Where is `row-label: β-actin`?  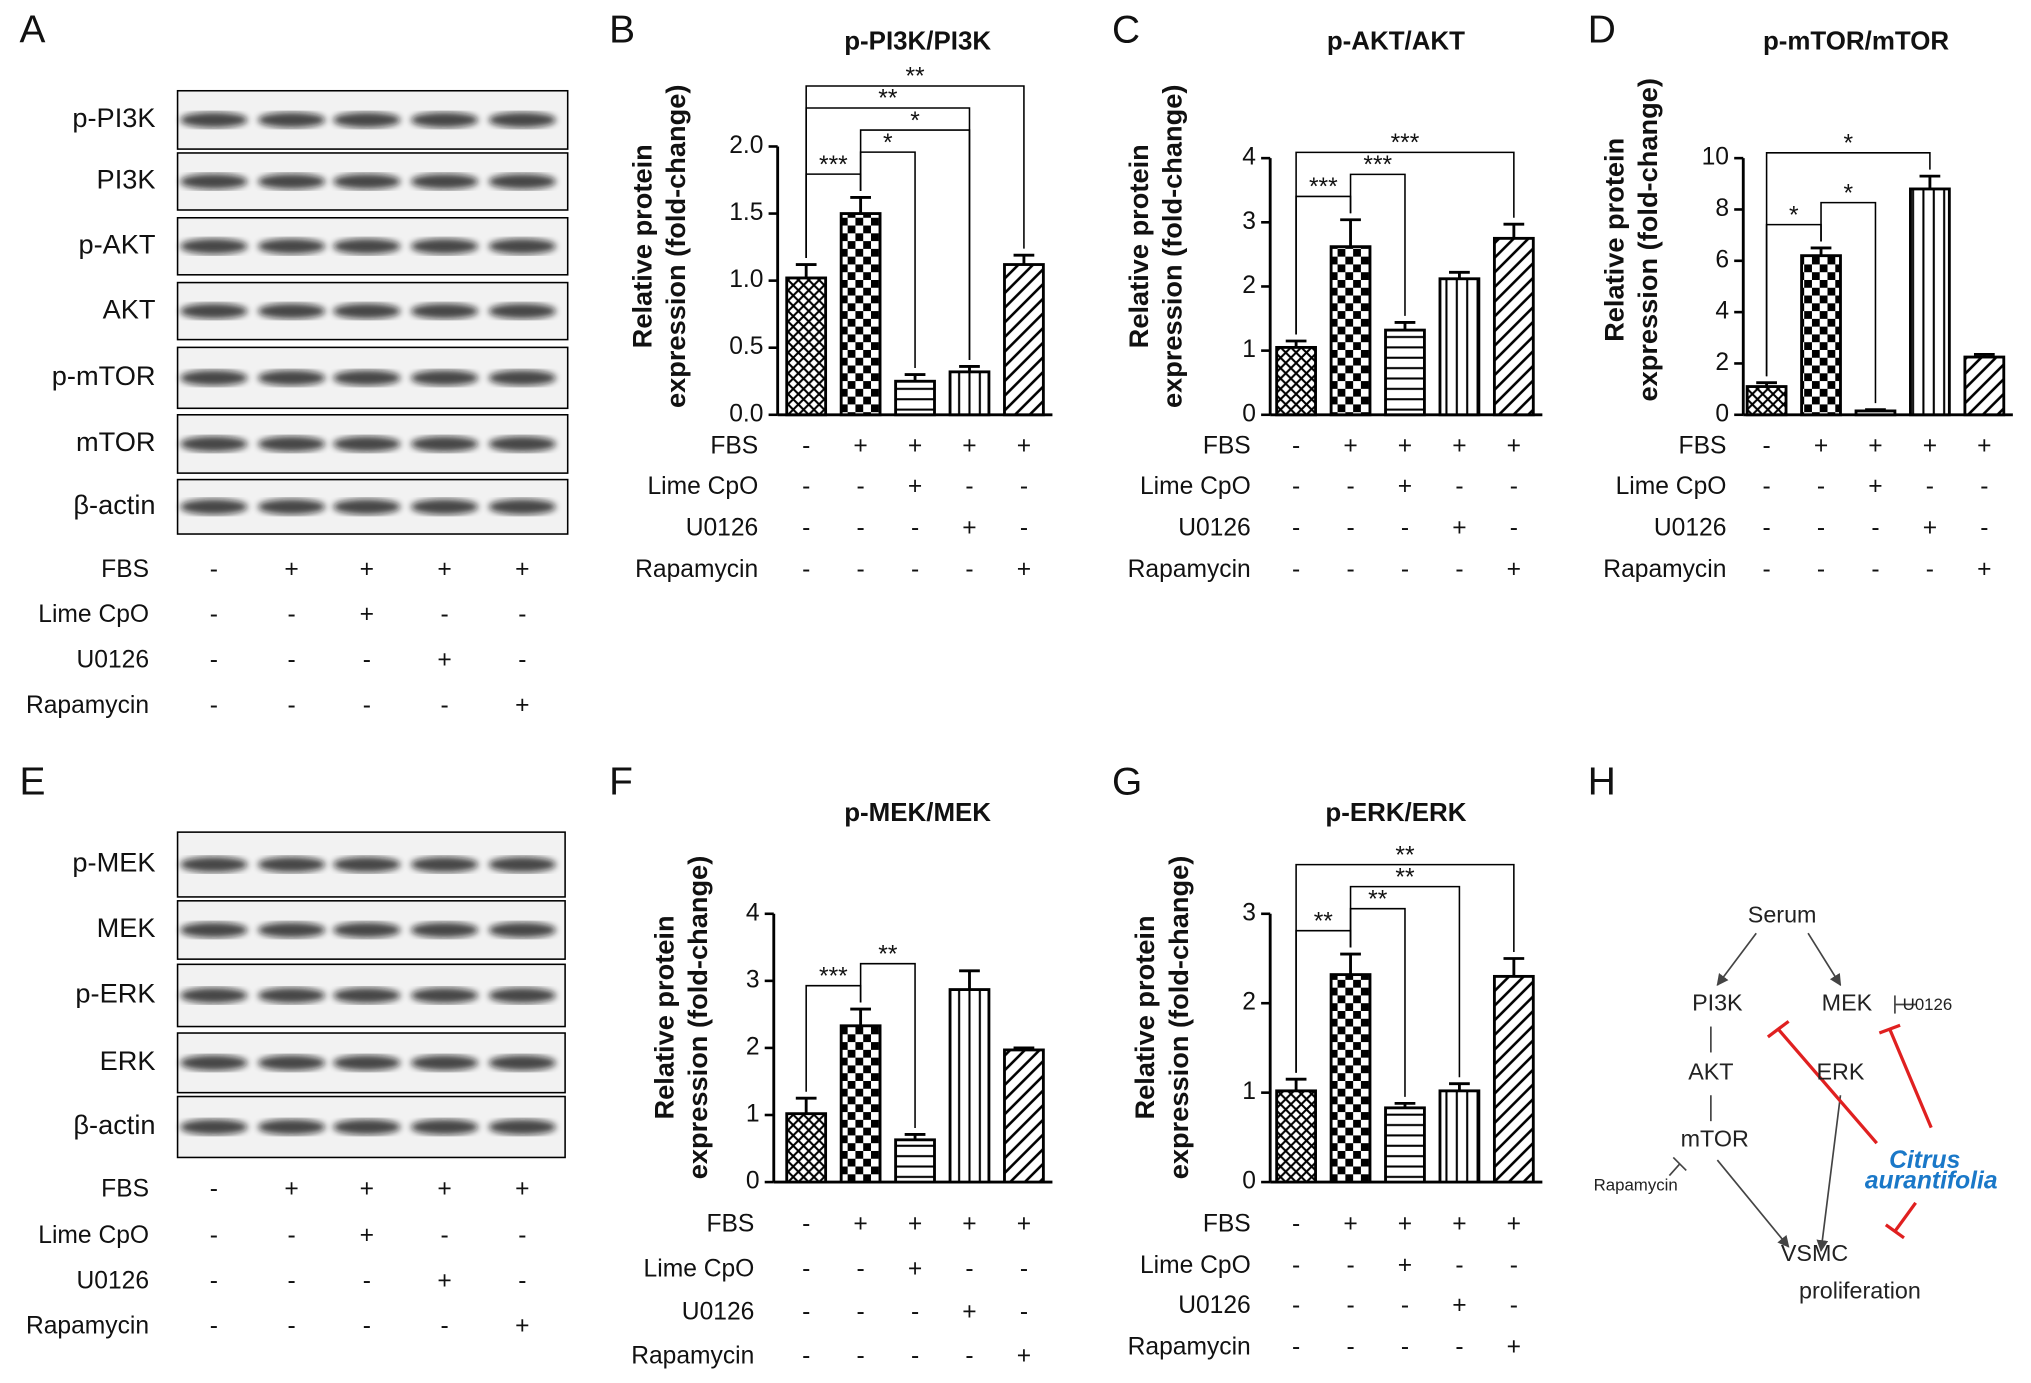 row-label: β-actin is located at coordinates (114, 504).